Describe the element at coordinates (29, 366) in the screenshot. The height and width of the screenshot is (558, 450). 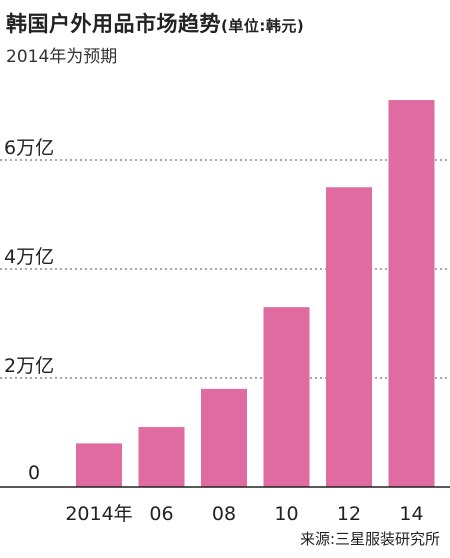
I see `y-tick-label: 2万亿` at that location.